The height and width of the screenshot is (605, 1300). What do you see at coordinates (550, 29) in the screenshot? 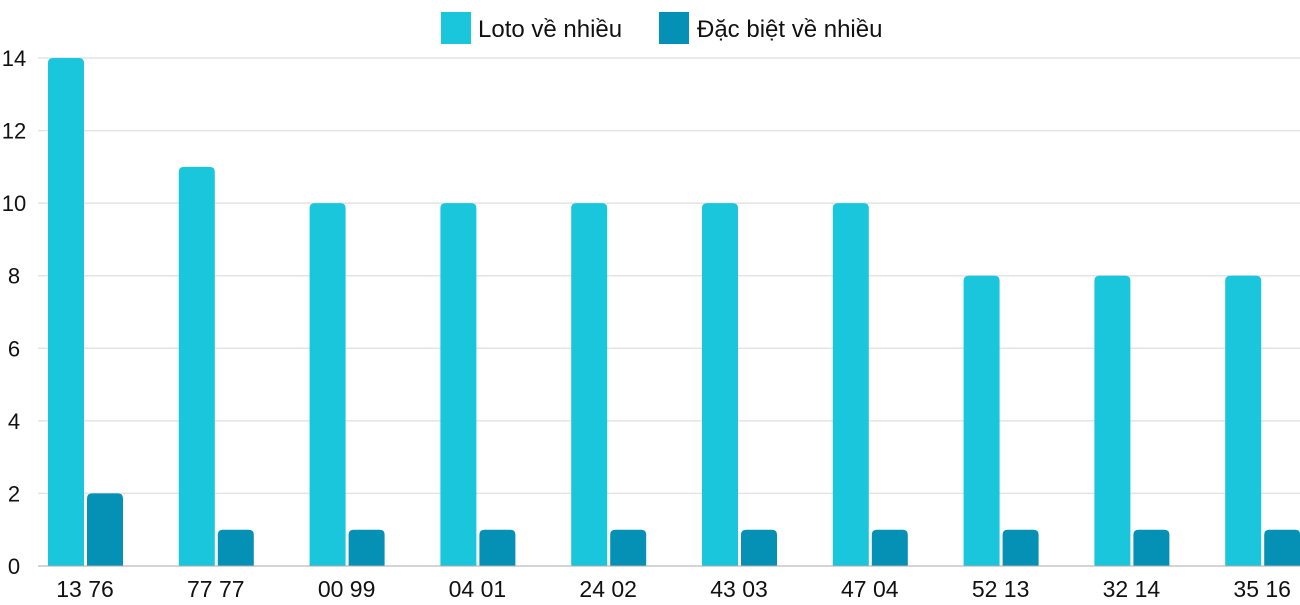
I see `legend-label-loto: Loto về nhiều` at bounding box center [550, 29].